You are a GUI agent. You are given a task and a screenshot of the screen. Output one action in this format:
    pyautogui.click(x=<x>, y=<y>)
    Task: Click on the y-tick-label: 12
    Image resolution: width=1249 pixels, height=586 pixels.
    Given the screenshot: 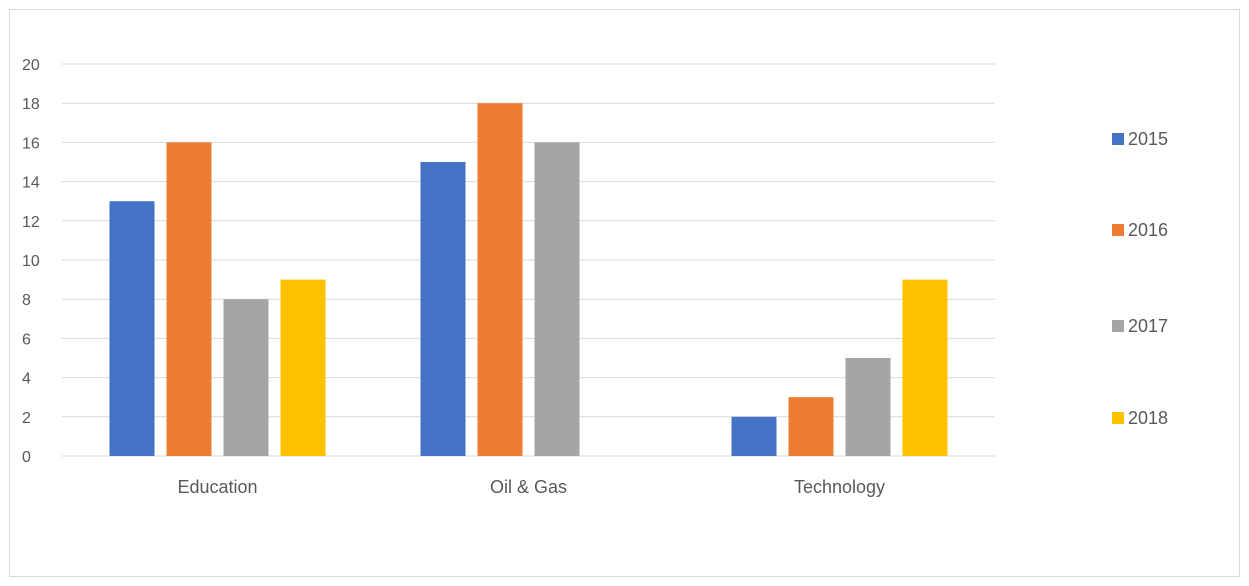 What is the action you would take?
    pyautogui.click(x=31, y=222)
    